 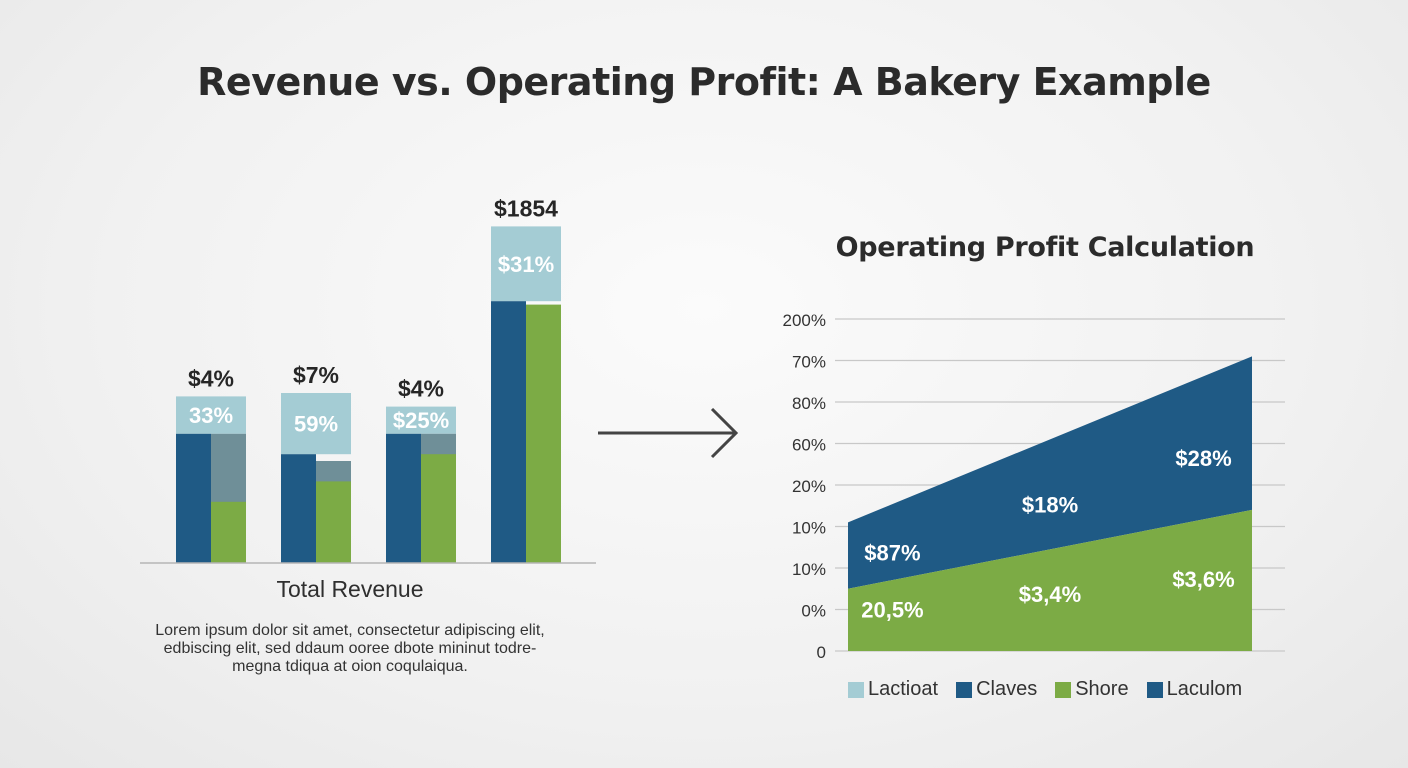 I want to click on bar-band-label: 59%, so click(x=316, y=424).